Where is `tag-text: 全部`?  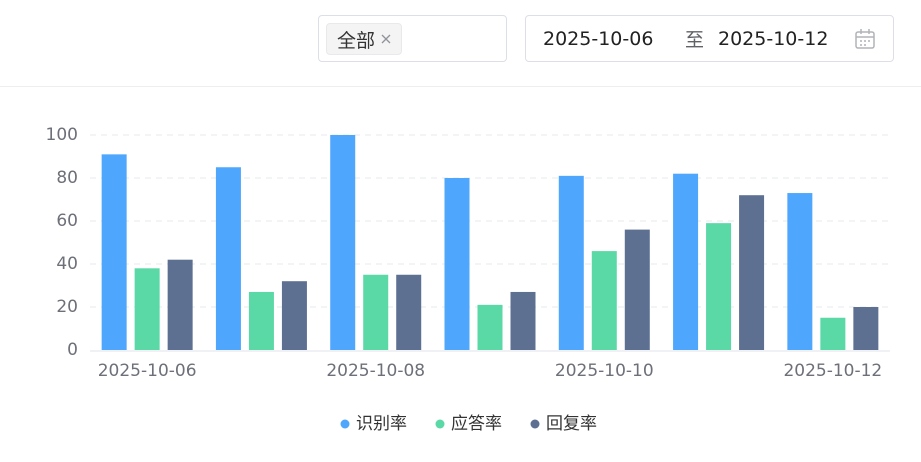
tag-text: 全部 is located at coordinates (356, 40).